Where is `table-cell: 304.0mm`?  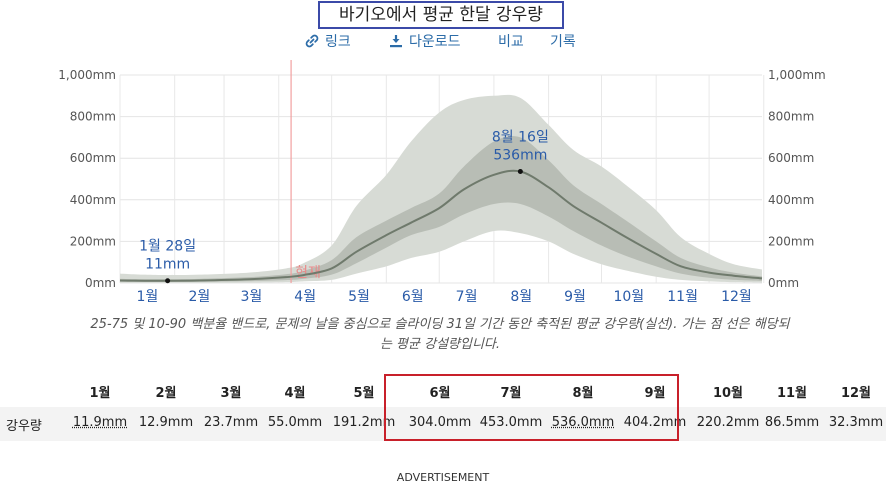 table-cell: 304.0mm is located at coordinates (440, 422).